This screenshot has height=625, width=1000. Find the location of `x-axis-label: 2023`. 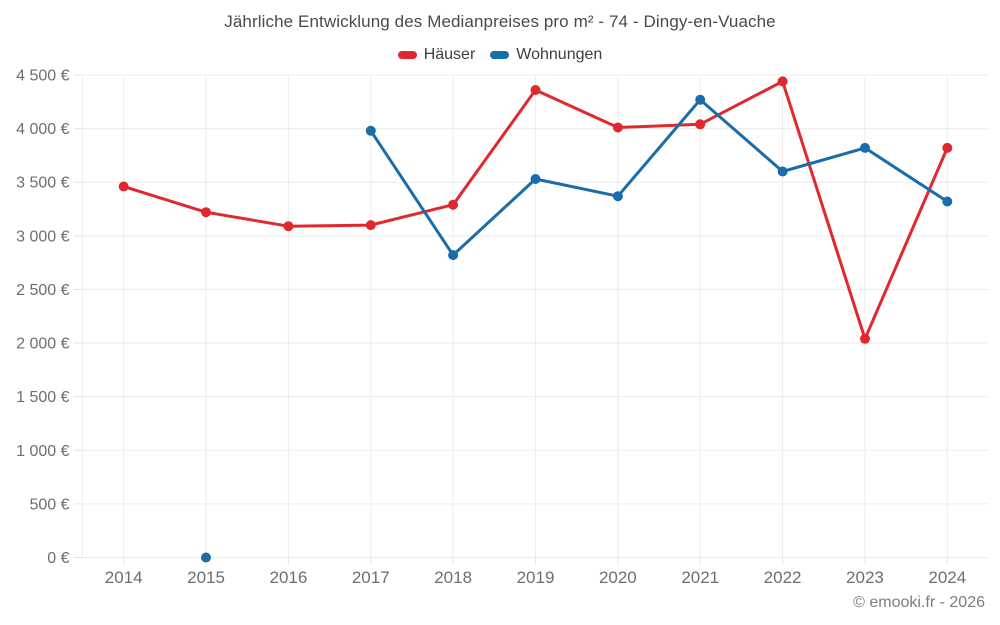

x-axis-label: 2023 is located at coordinates (865, 577).